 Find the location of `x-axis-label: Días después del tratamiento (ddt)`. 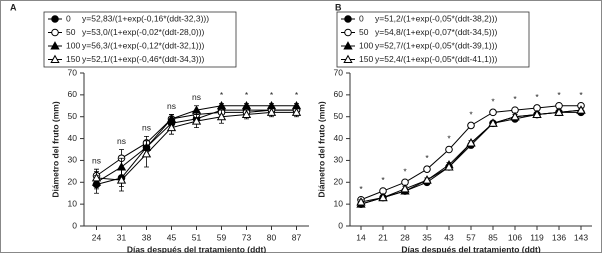

x-axis-label: Días después del tratamiento (ddt) is located at coordinates (470, 248).